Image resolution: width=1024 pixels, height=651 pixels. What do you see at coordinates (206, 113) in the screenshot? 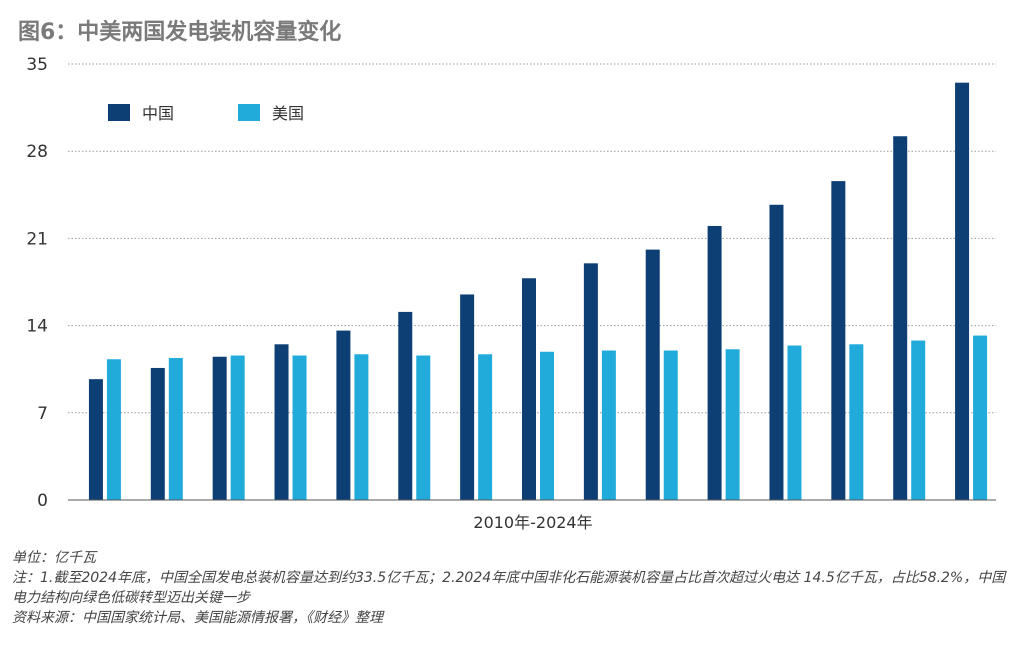
I see `legend: 中国 美国` at bounding box center [206, 113].